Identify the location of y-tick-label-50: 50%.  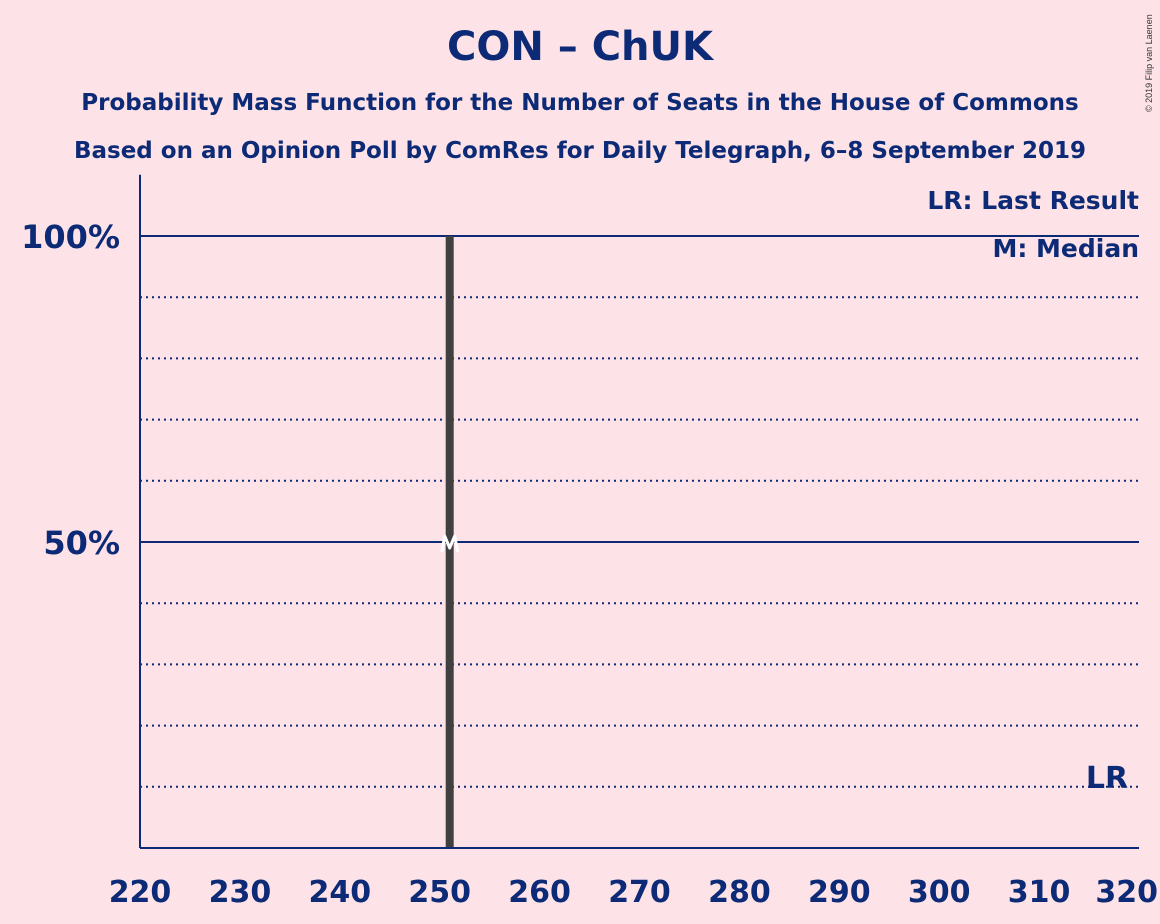
(81, 543).